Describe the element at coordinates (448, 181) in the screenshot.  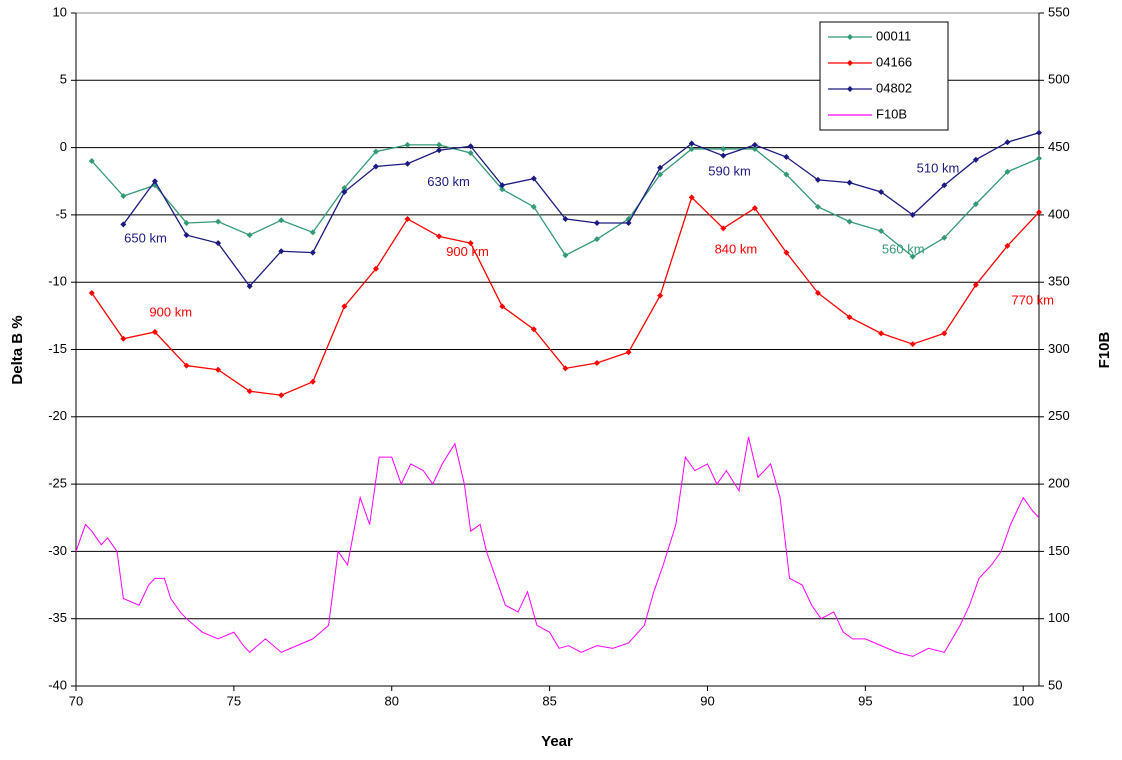
I see `annotation: 630 km` at that location.